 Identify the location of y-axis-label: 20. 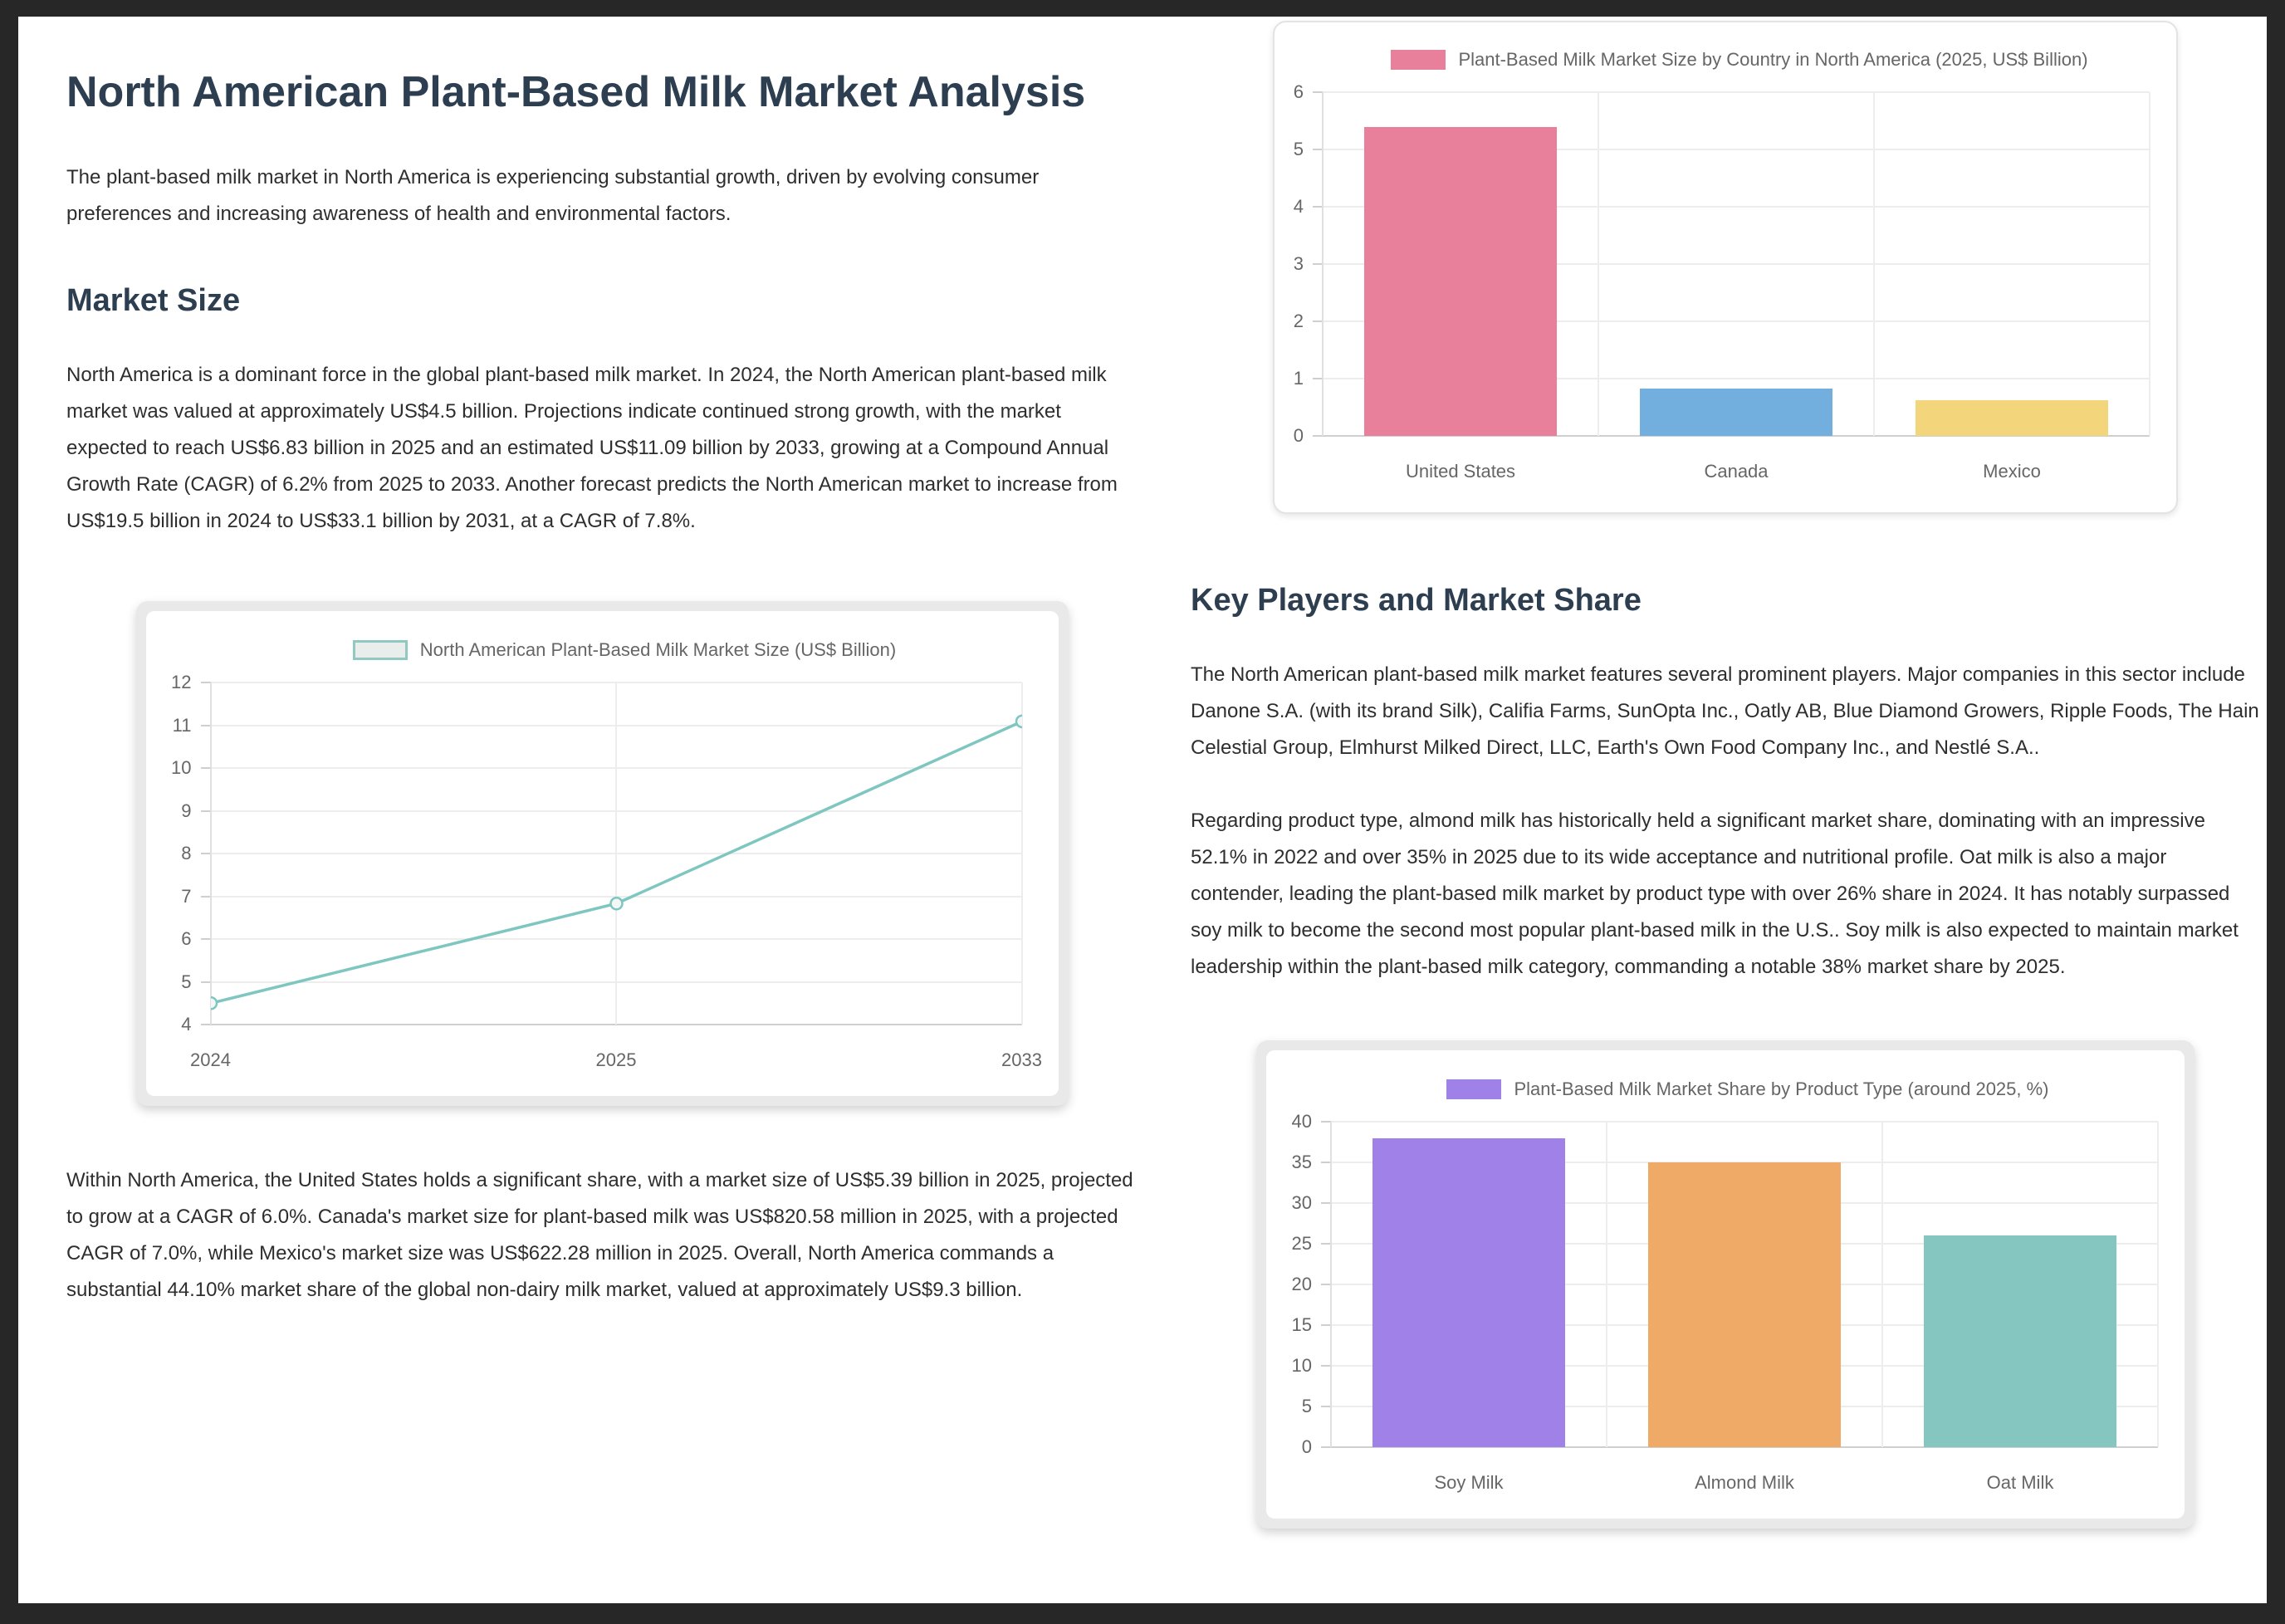
(1301, 1284).